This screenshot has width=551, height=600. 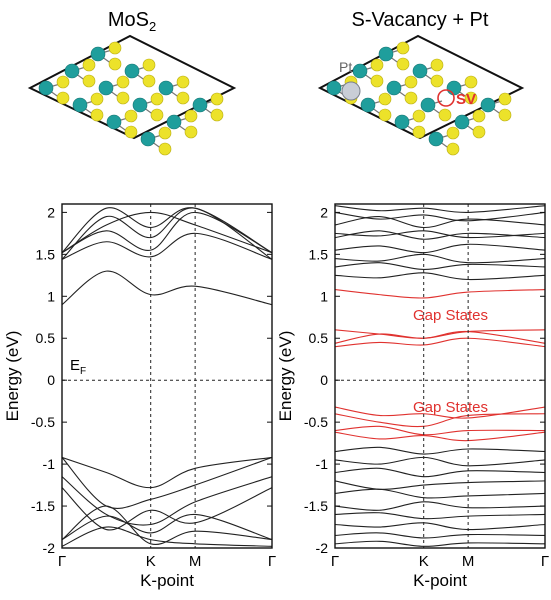 What do you see at coordinates (324, 380) in the screenshot?
I see `y-tick-label: 0` at bounding box center [324, 380].